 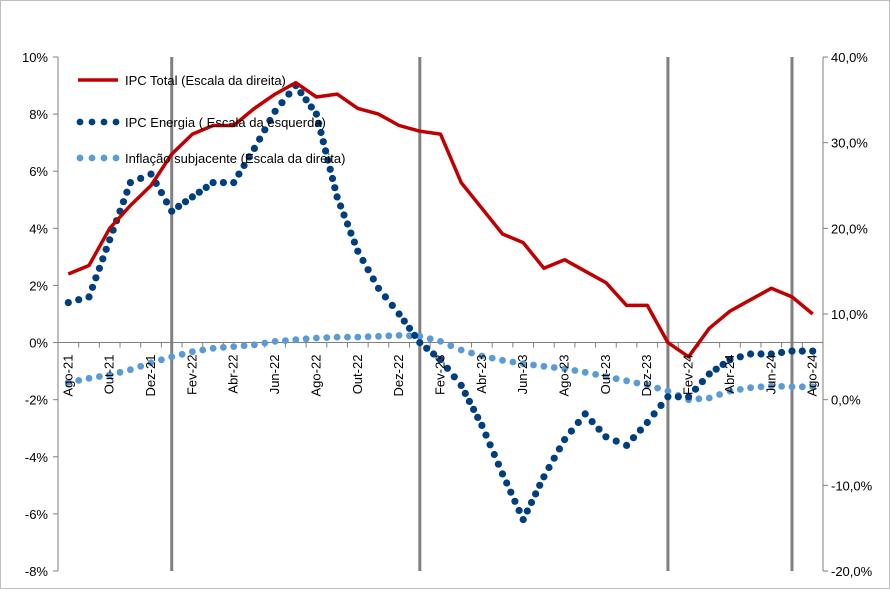 I want to click on x-tick-label: Dez-22, so click(x=398, y=376).